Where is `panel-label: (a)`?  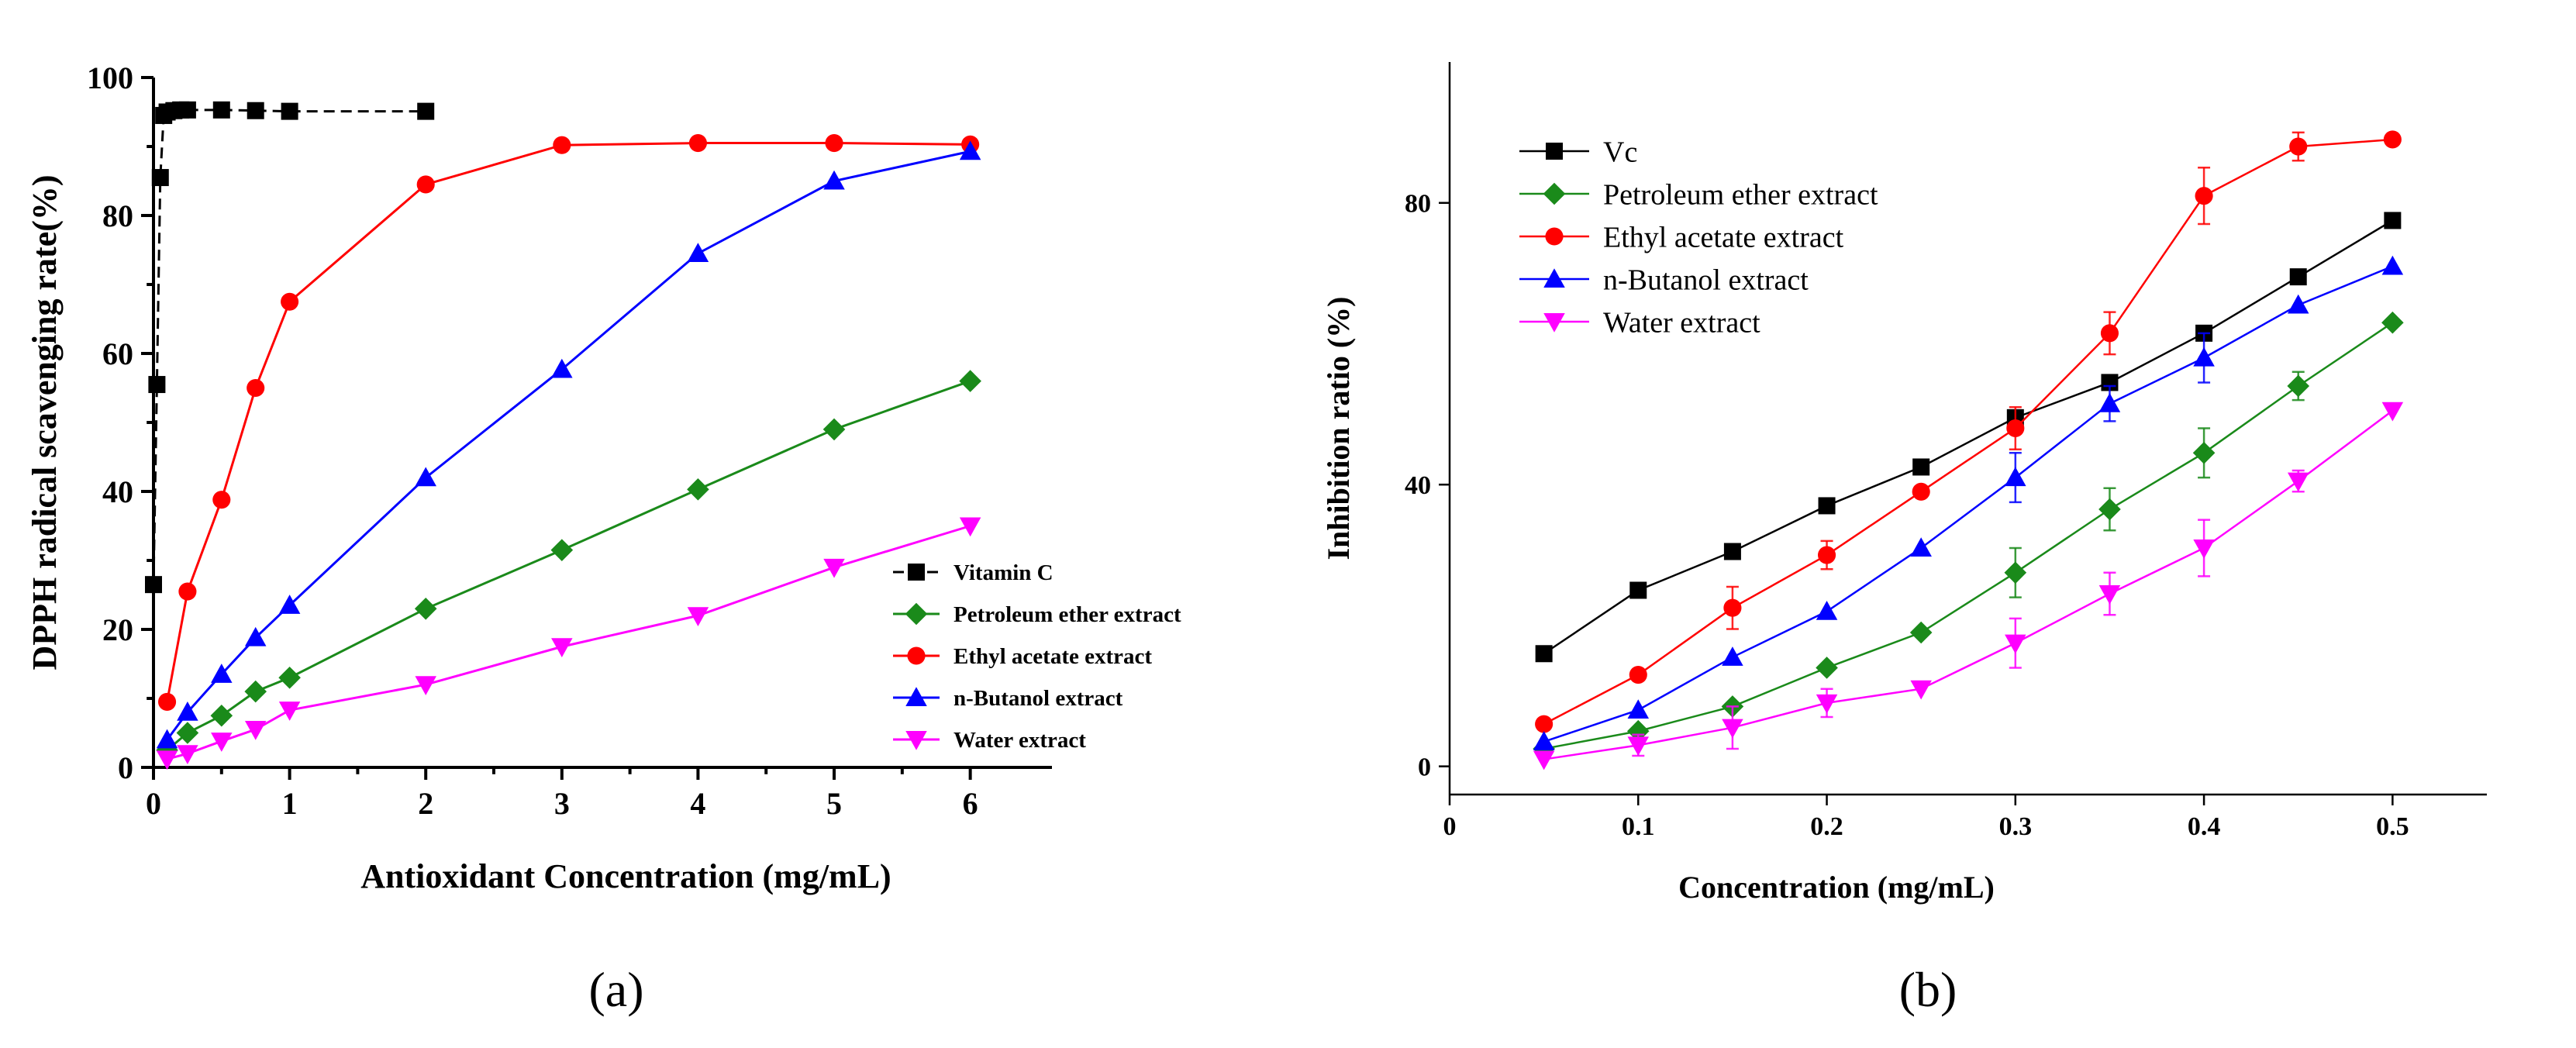
panel-label: (a) is located at coordinates (615, 989).